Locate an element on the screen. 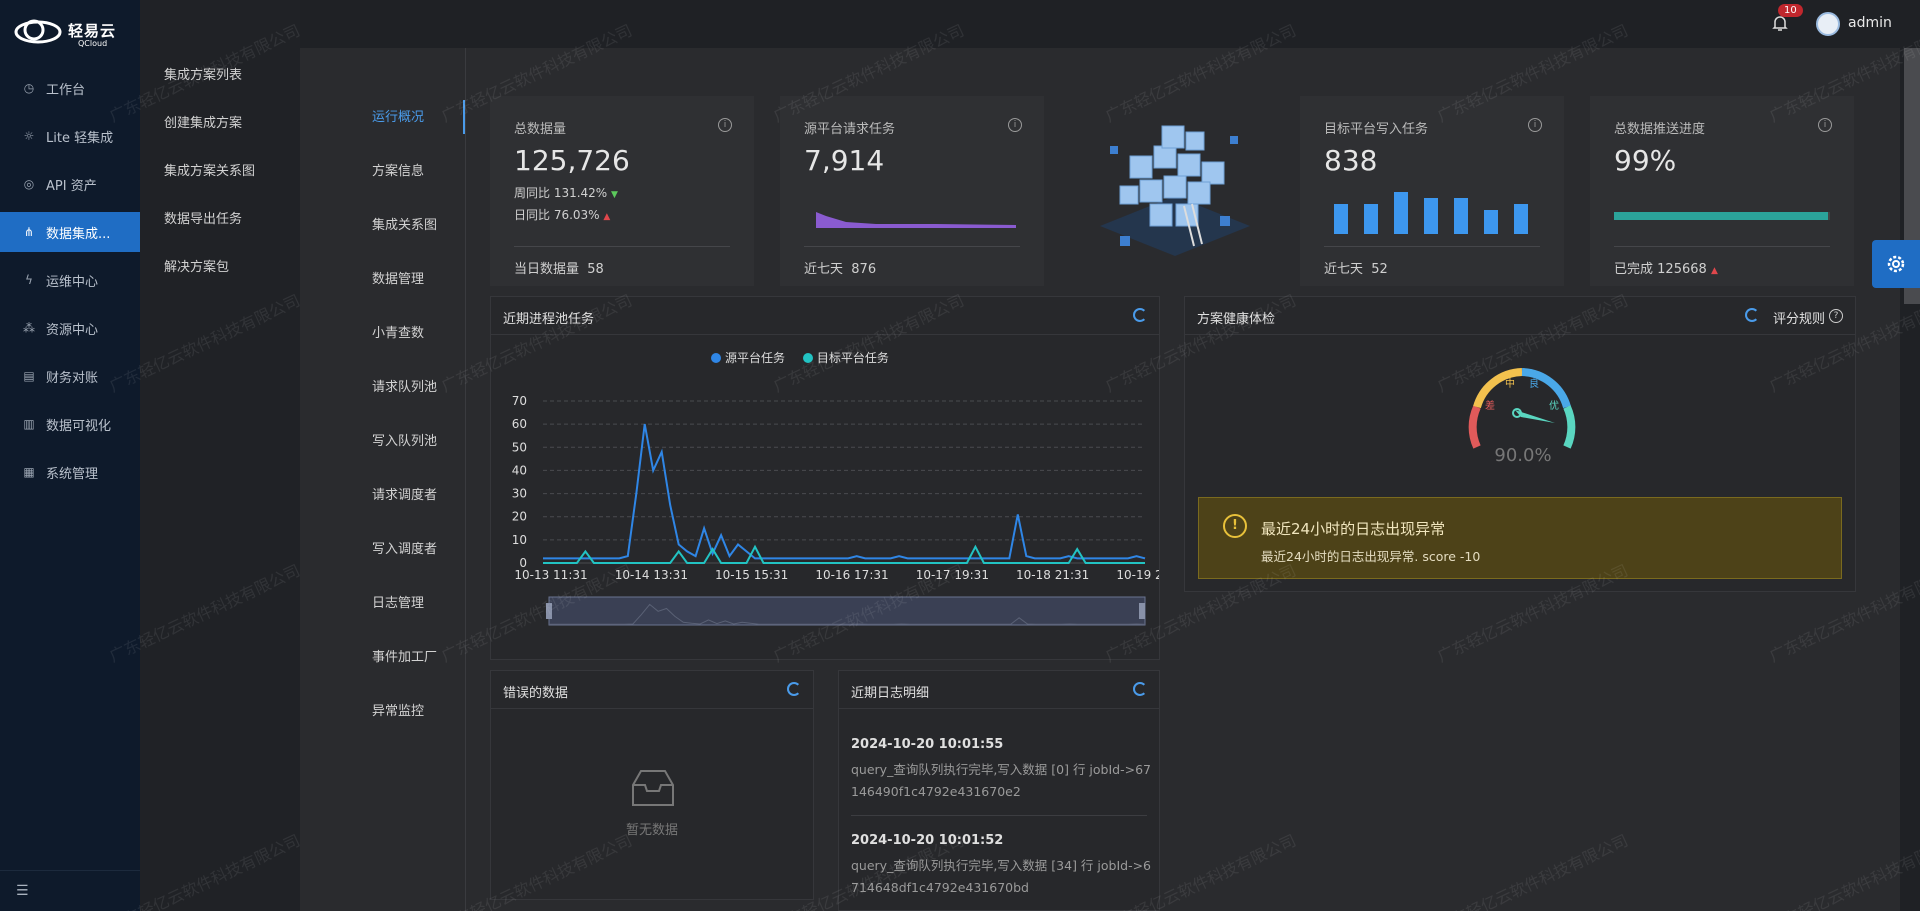 This screenshot has height=911, width=1920. tab-item: 请求调度者 is located at coordinates (405, 495).